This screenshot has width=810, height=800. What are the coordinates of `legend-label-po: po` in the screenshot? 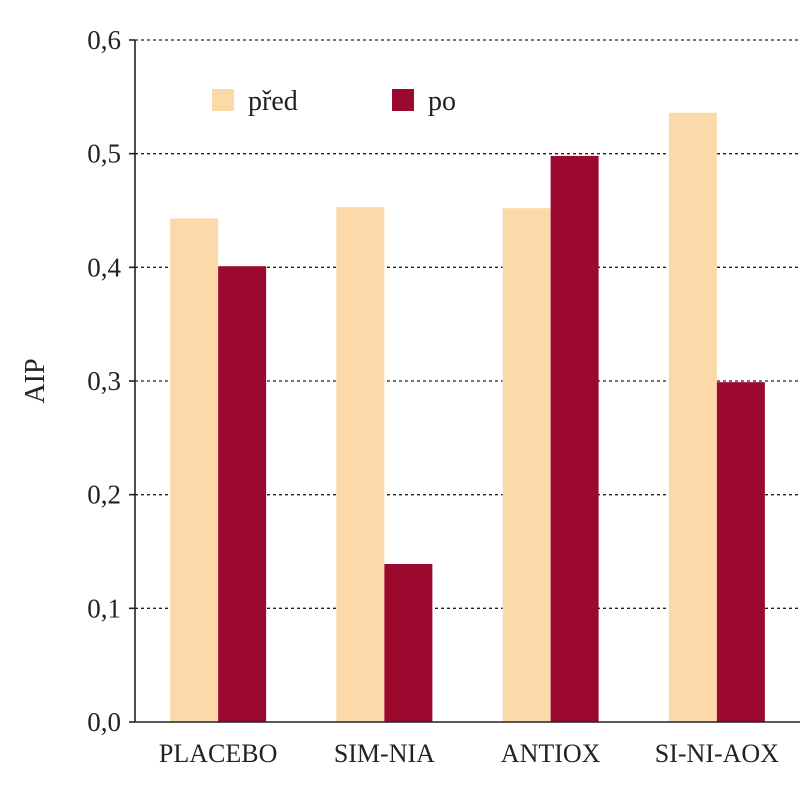 It's located at (442, 101).